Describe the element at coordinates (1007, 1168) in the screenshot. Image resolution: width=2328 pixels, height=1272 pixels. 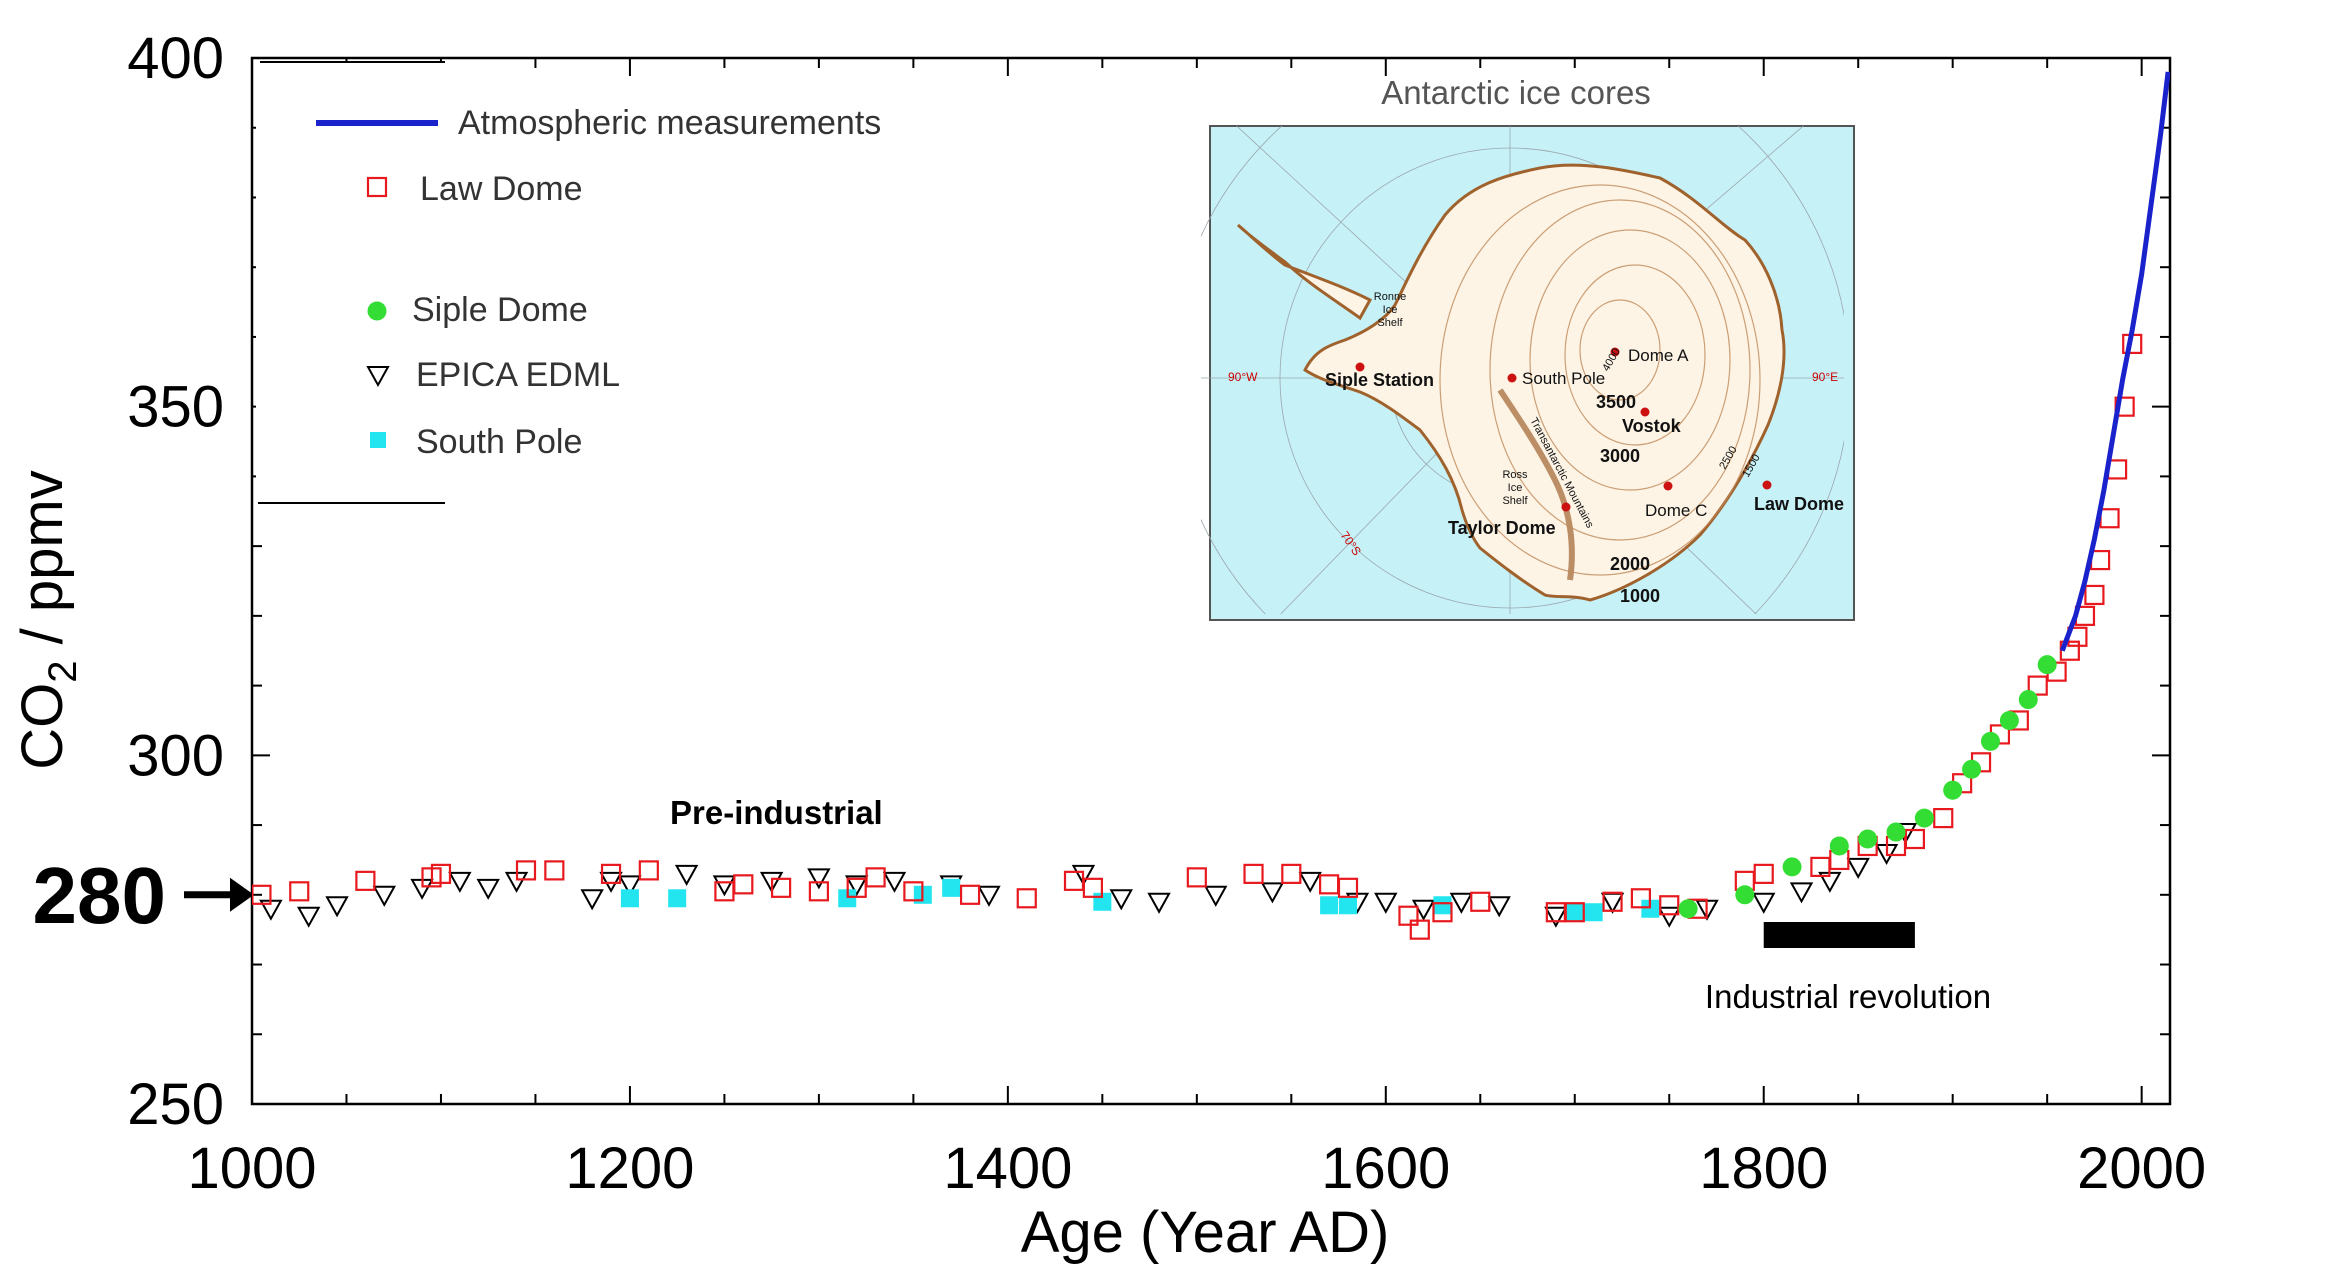
I see `x-tick-label: 1400` at that location.